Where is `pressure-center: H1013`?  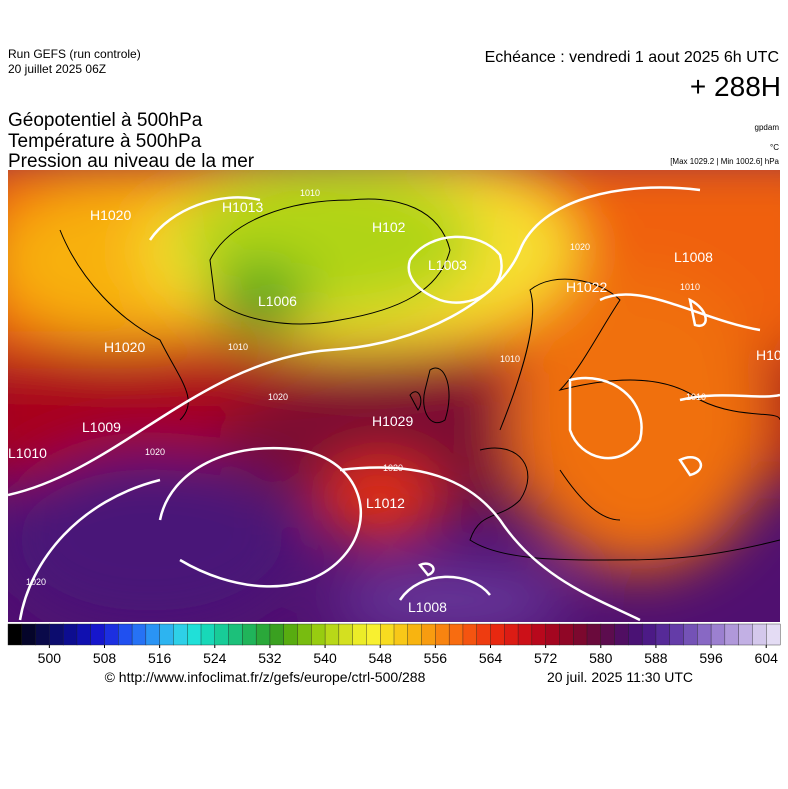
pressure-center: H1013 is located at coordinates (242, 207).